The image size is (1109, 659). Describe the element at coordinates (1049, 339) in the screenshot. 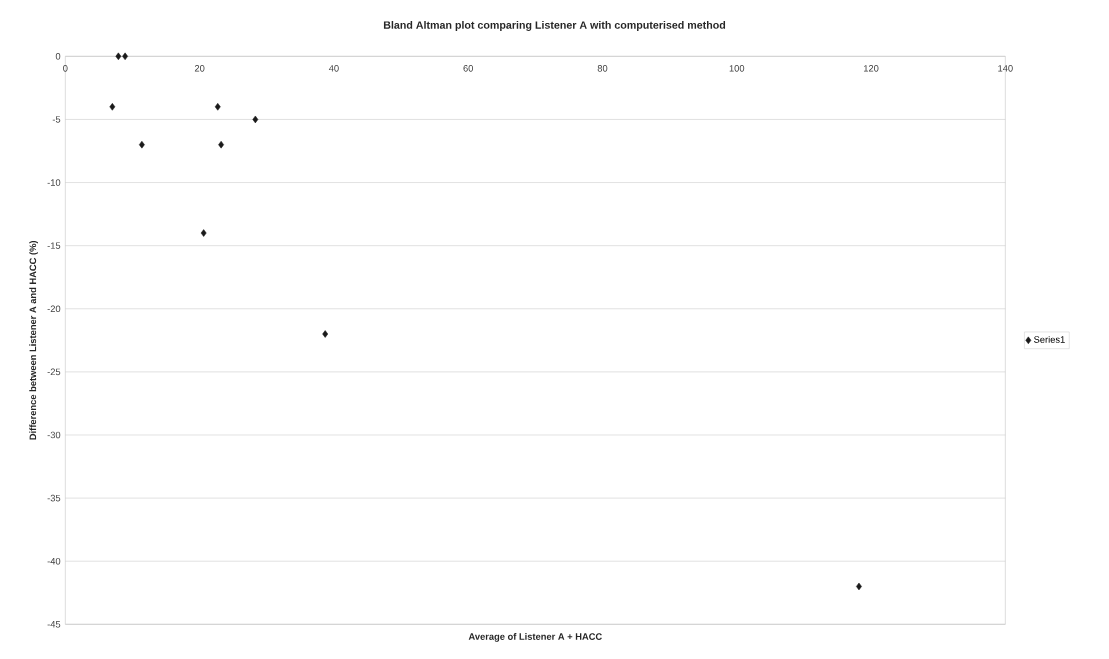

I see `legend-label: Series1` at that location.